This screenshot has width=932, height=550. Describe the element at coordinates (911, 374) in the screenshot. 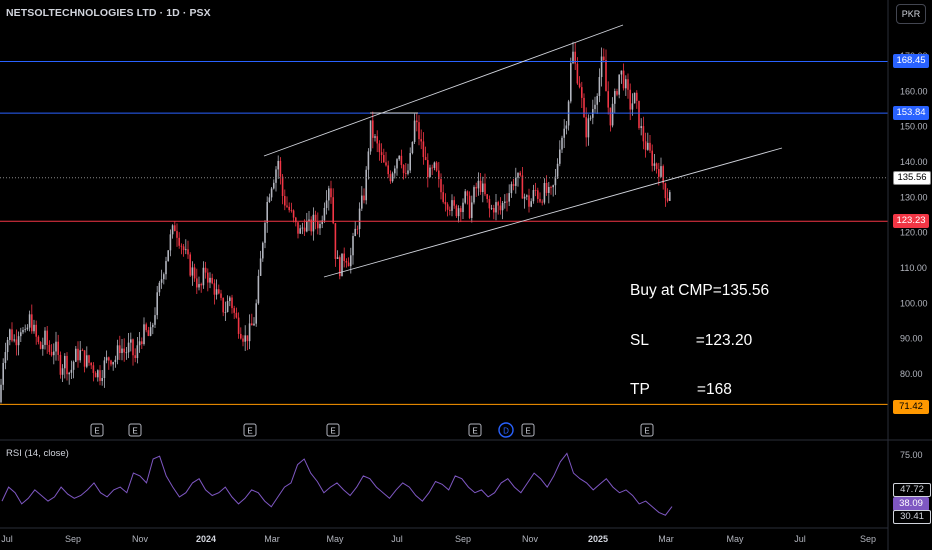

I see `y-tick-label: 80.00` at that location.